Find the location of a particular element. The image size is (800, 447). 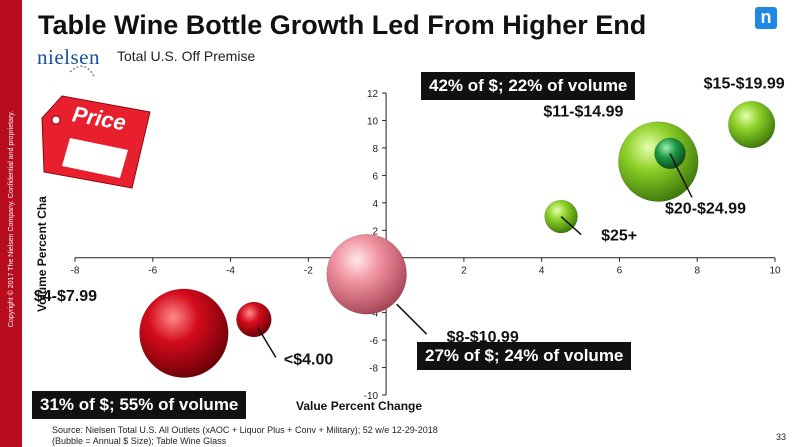

x-tick-label: 6 is located at coordinates (620, 271).